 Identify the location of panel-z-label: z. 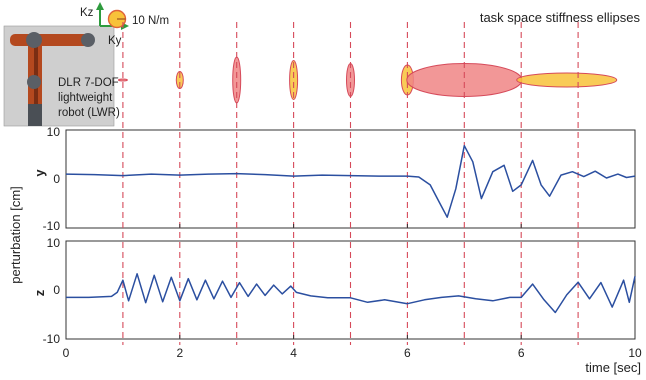
(39, 292).